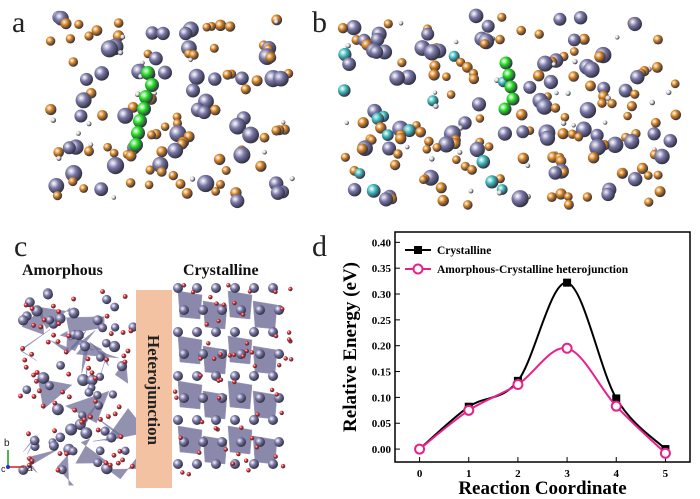 The width and height of the screenshot is (700, 499). Describe the element at coordinates (533, 270) in the screenshot. I see `legend-label: Amorphous-Crystalline heterojunction` at that location.